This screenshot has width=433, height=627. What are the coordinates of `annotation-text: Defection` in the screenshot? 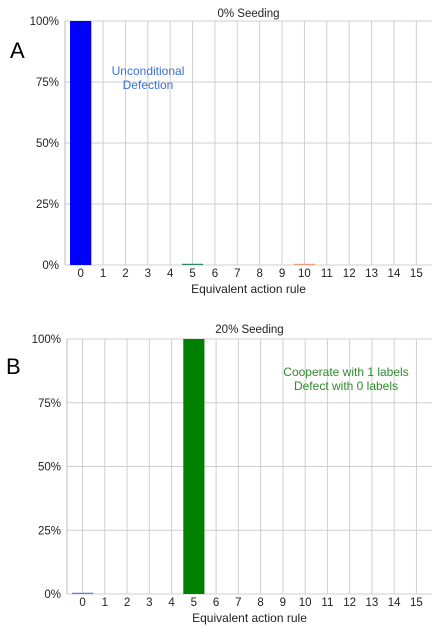 It's located at (148, 85).